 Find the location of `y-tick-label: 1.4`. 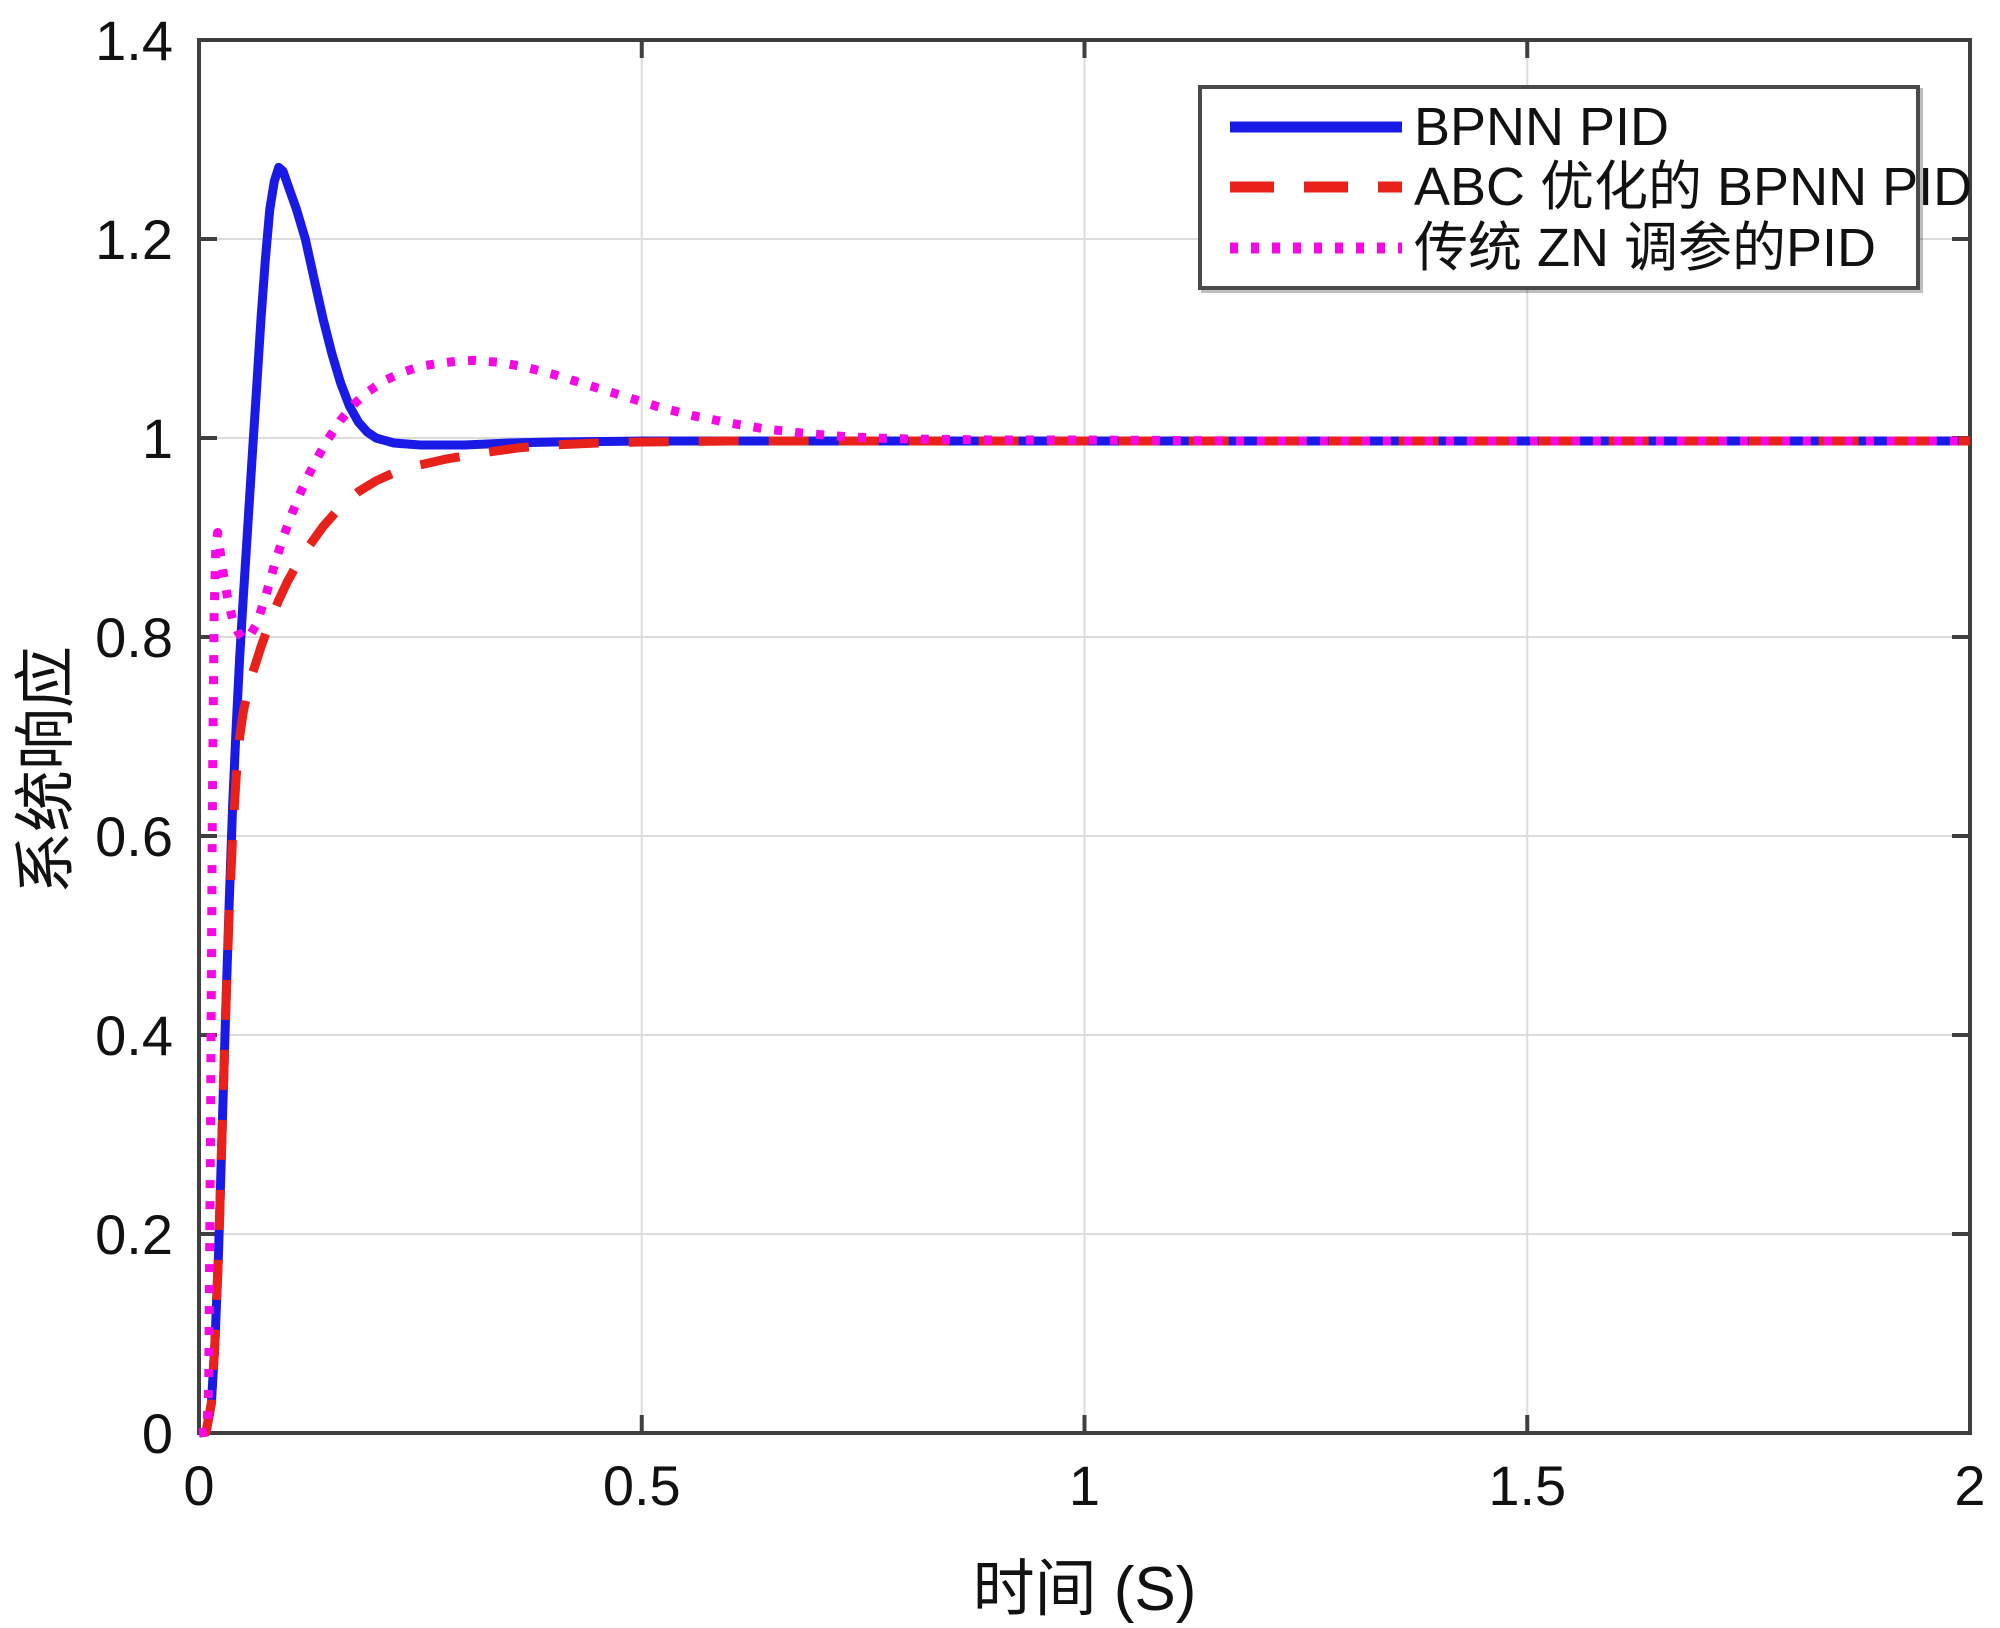

y-tick-label: 1.4 is located at coordinates (134, 40).